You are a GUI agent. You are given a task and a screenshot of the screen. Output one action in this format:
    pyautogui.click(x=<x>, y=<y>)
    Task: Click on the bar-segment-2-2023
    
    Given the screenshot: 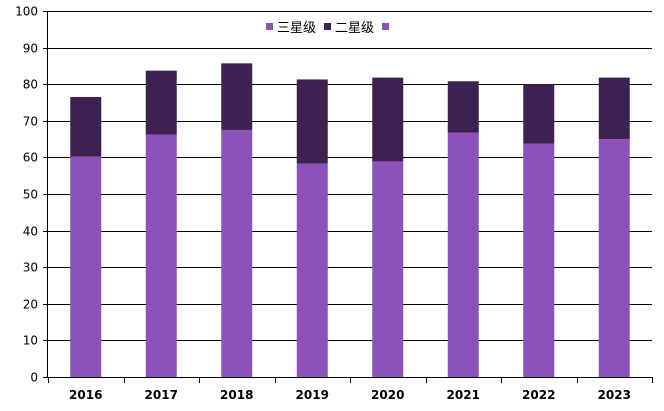 What is the action you would take?
    pyautogui.click(x=614, y=108)
    